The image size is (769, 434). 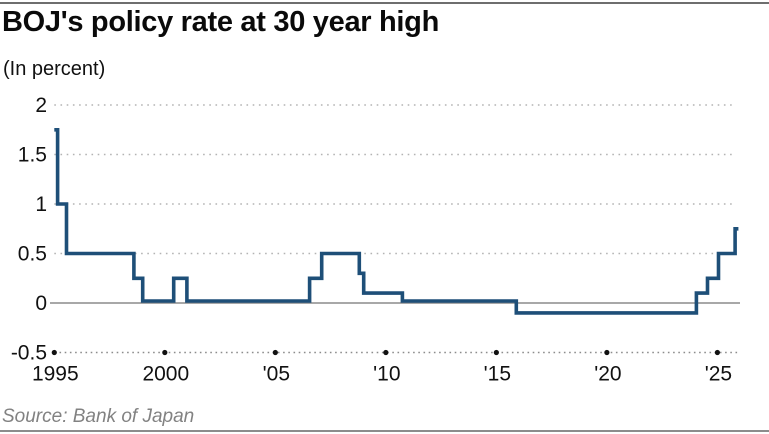 I want to click on y-tick-label: 0.5, so click(x=32, y=254).